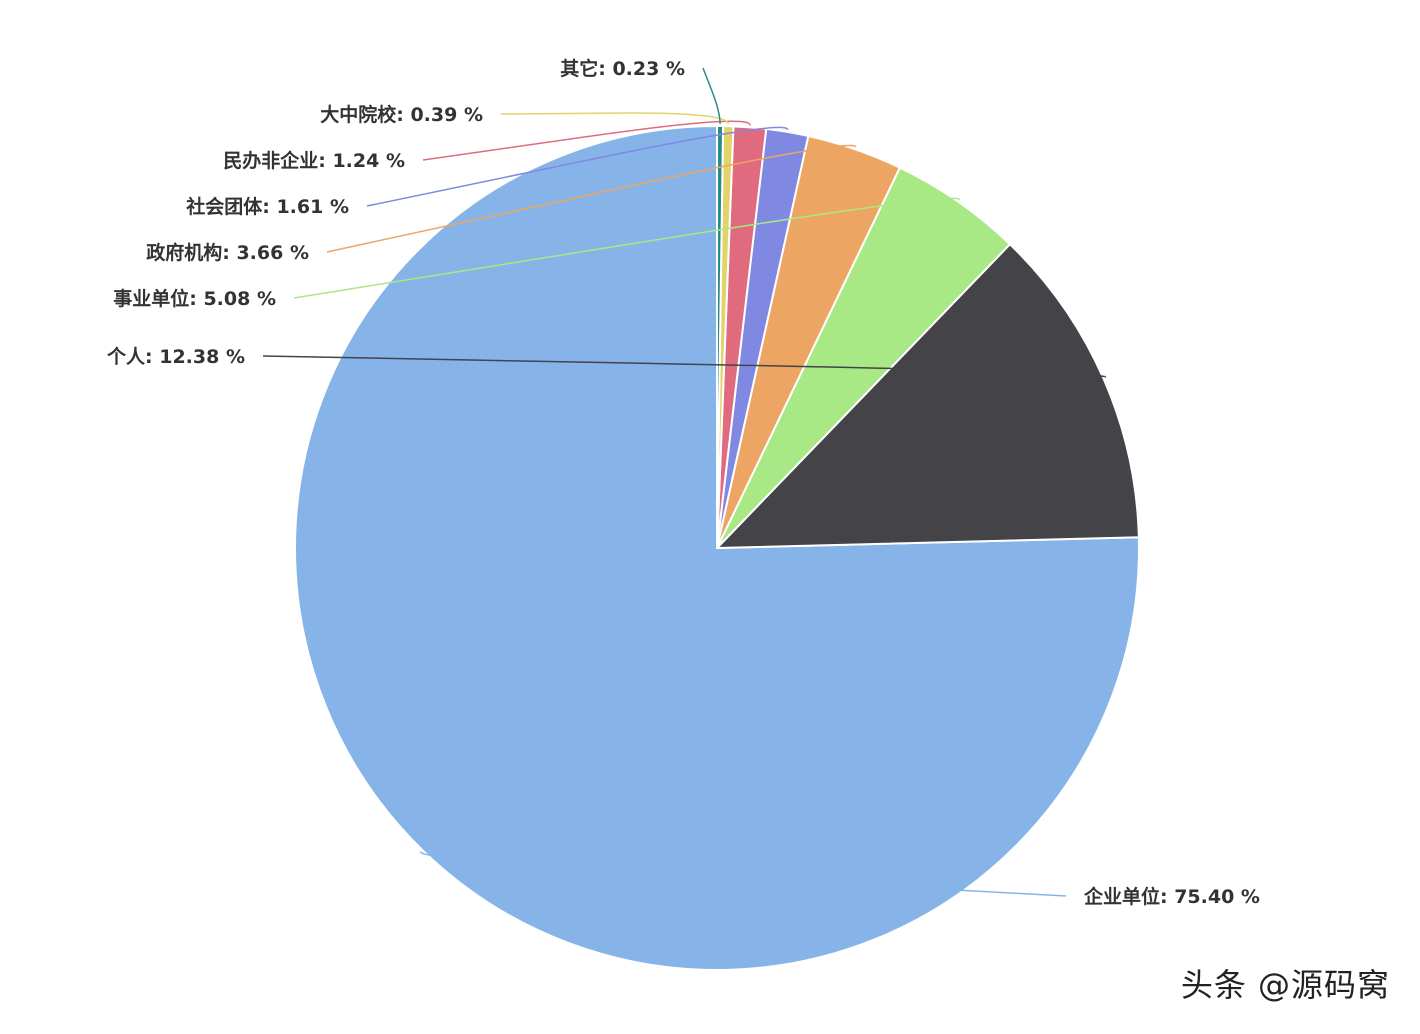 Image resolution: width=1420 pixels, height=1034 pixels. What do you see at coordinates (1285, 985) in the screenshot?
I see `watermark: 头条 @源码窝` at bounding box center [1285, 985].